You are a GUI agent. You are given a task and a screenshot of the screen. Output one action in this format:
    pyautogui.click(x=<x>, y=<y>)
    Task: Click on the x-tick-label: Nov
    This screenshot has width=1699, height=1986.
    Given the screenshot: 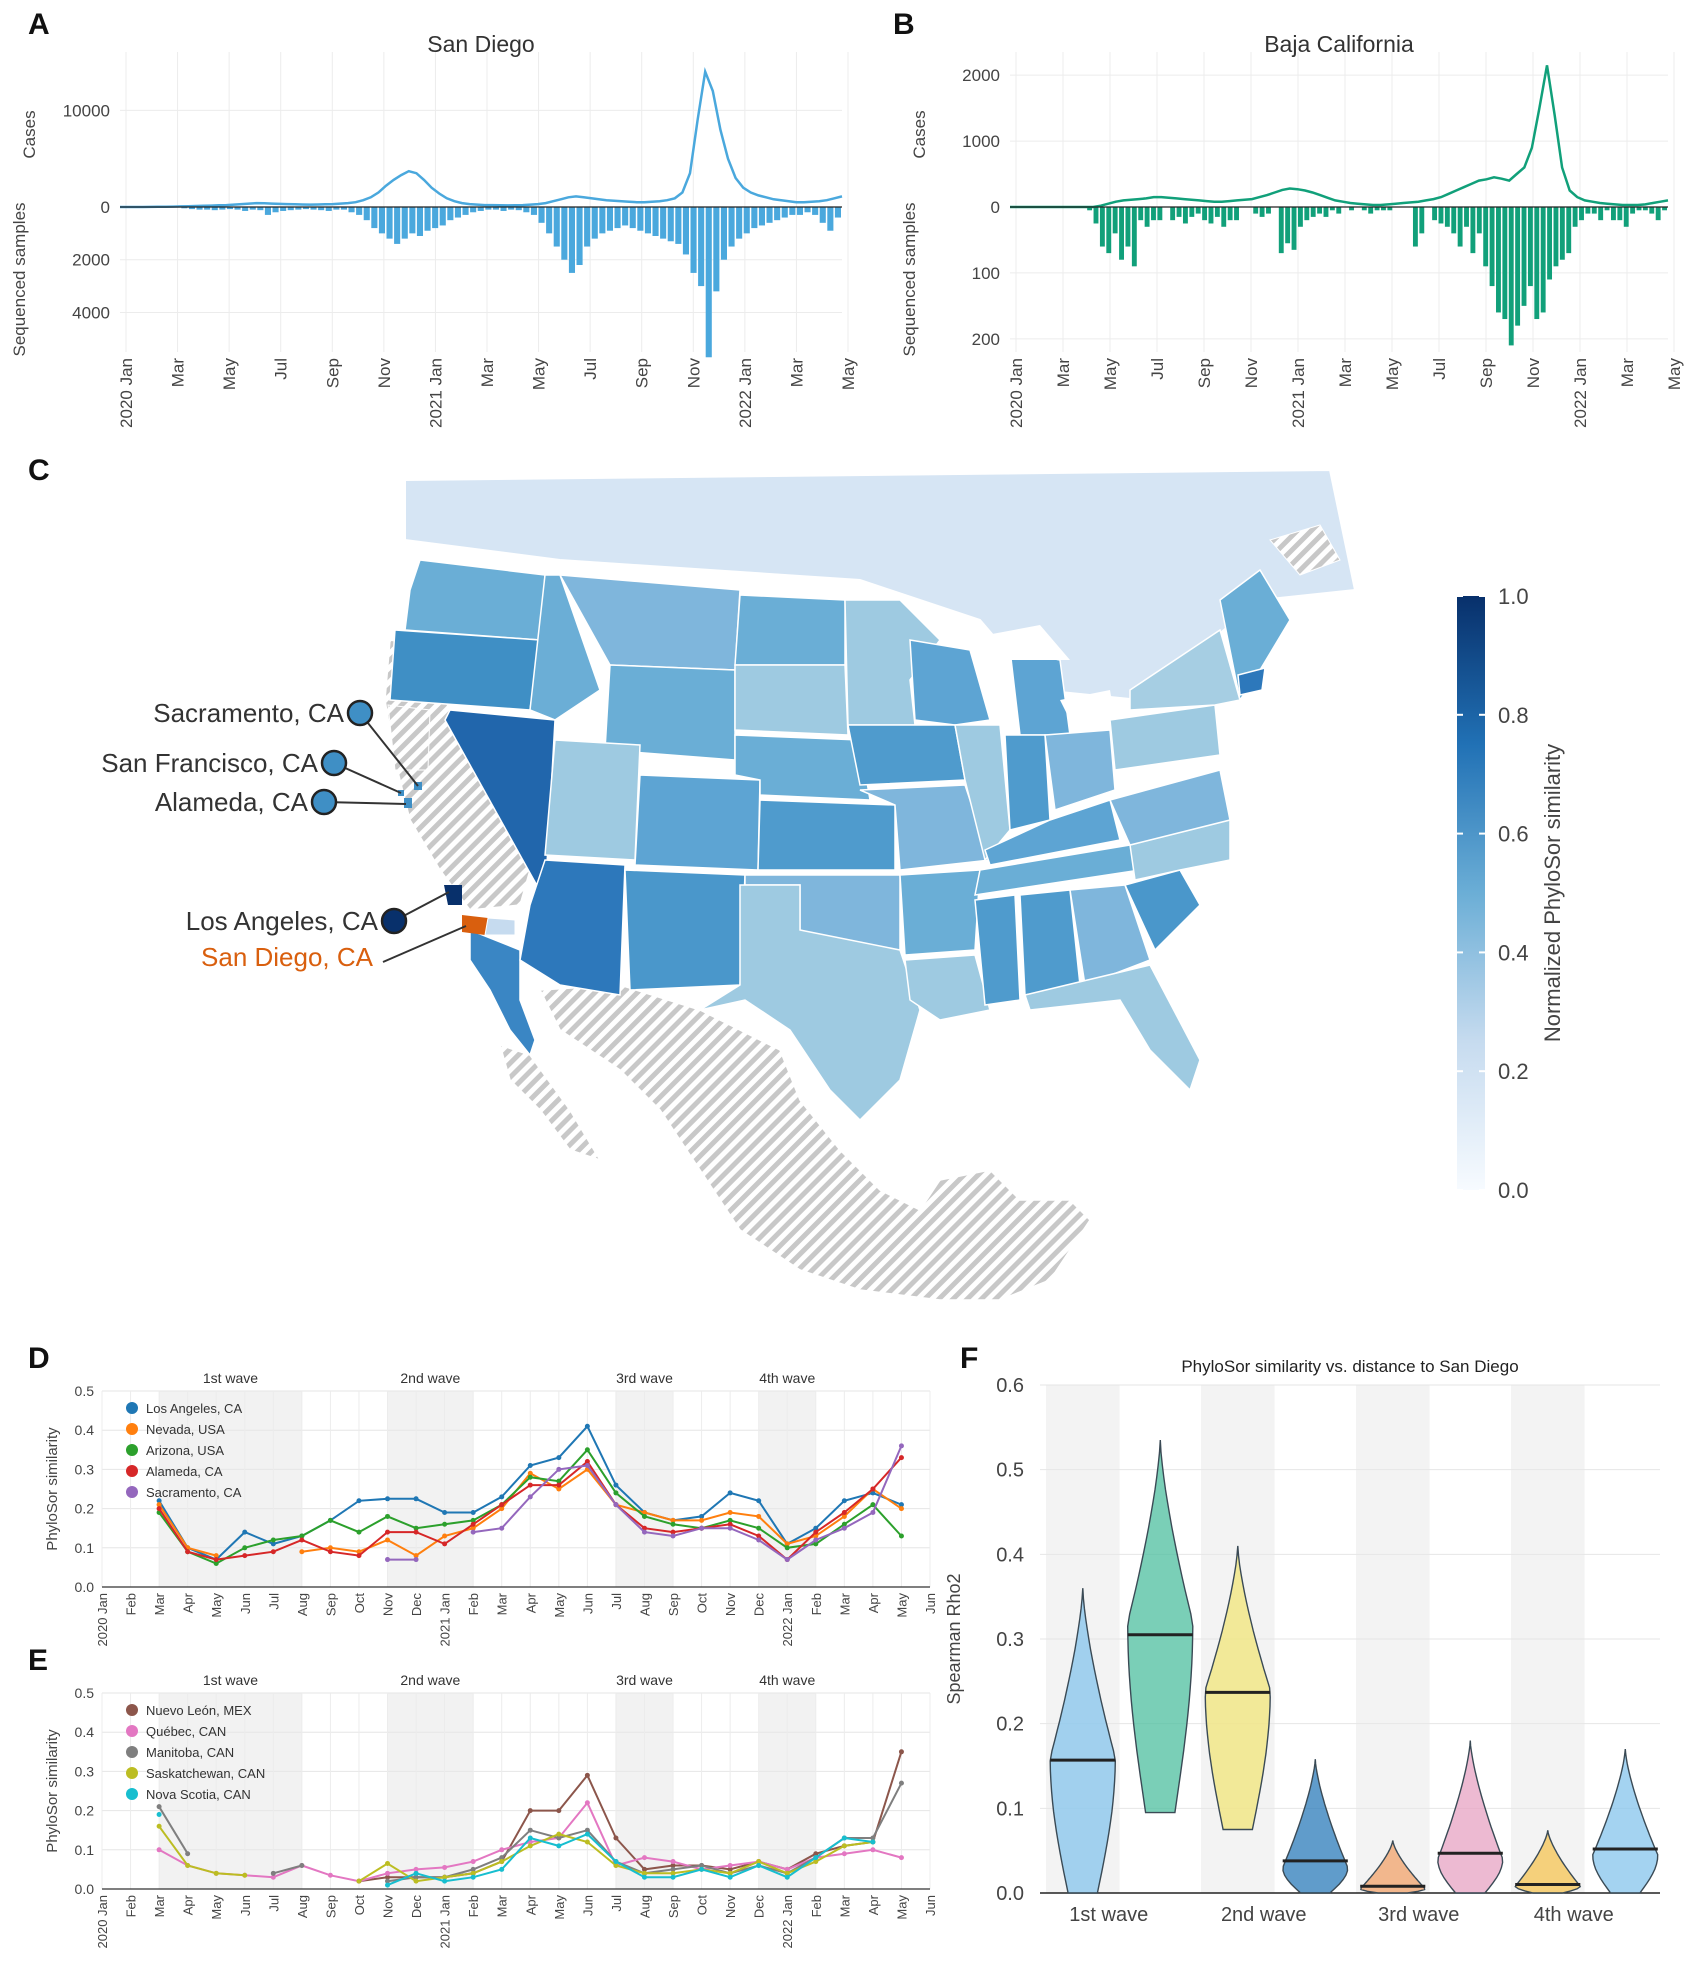 What is the action you would take?
    pyautogui.click(x=388, y=1605)
    